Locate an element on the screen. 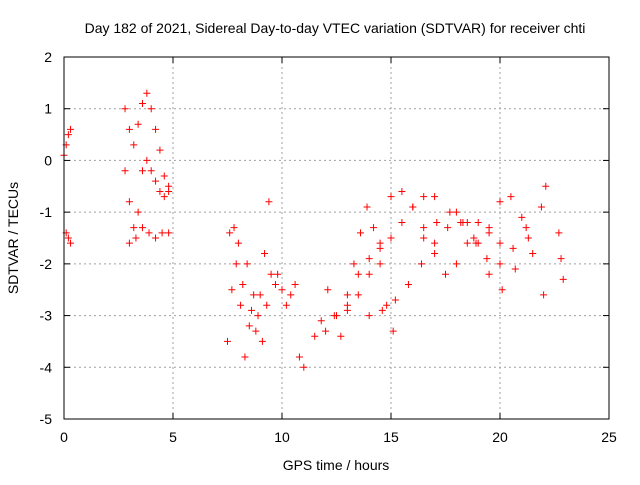 The height and width of the screenshot is (485, 640). y-tick-label: -4 is located at coordinates (46, 367).